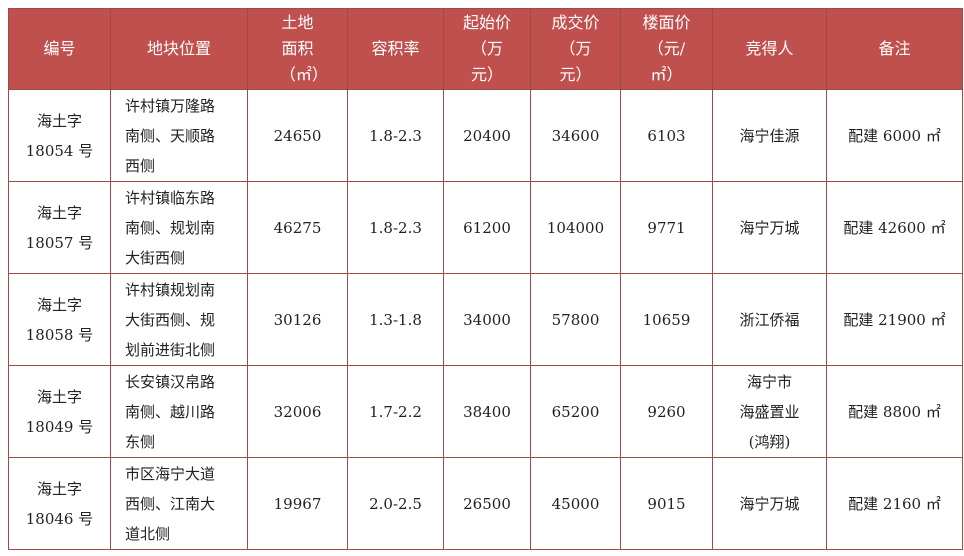 The width and height of the screenshot is (964, 556). I want to click on far-cell: 1.3-1.8, so click(395, 319).